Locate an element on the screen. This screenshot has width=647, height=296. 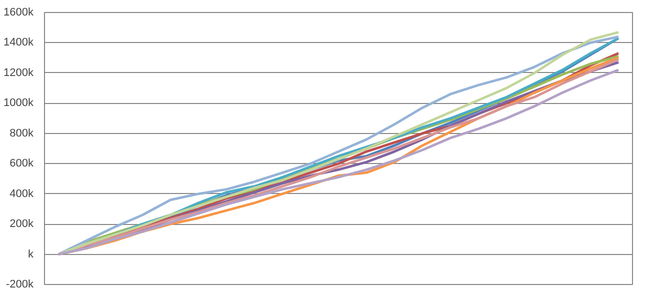
y-tick-label: 200k is located at coordinates (22, 224).